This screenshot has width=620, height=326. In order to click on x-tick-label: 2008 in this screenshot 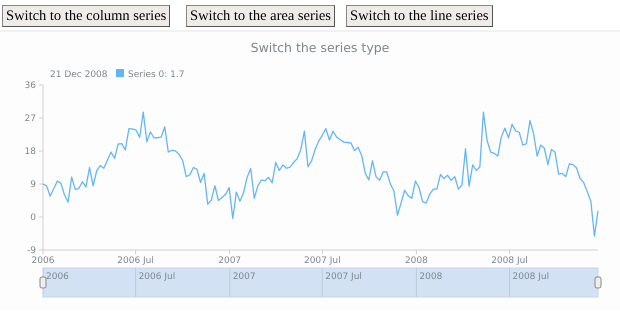, I will do `click(416, 261)`.